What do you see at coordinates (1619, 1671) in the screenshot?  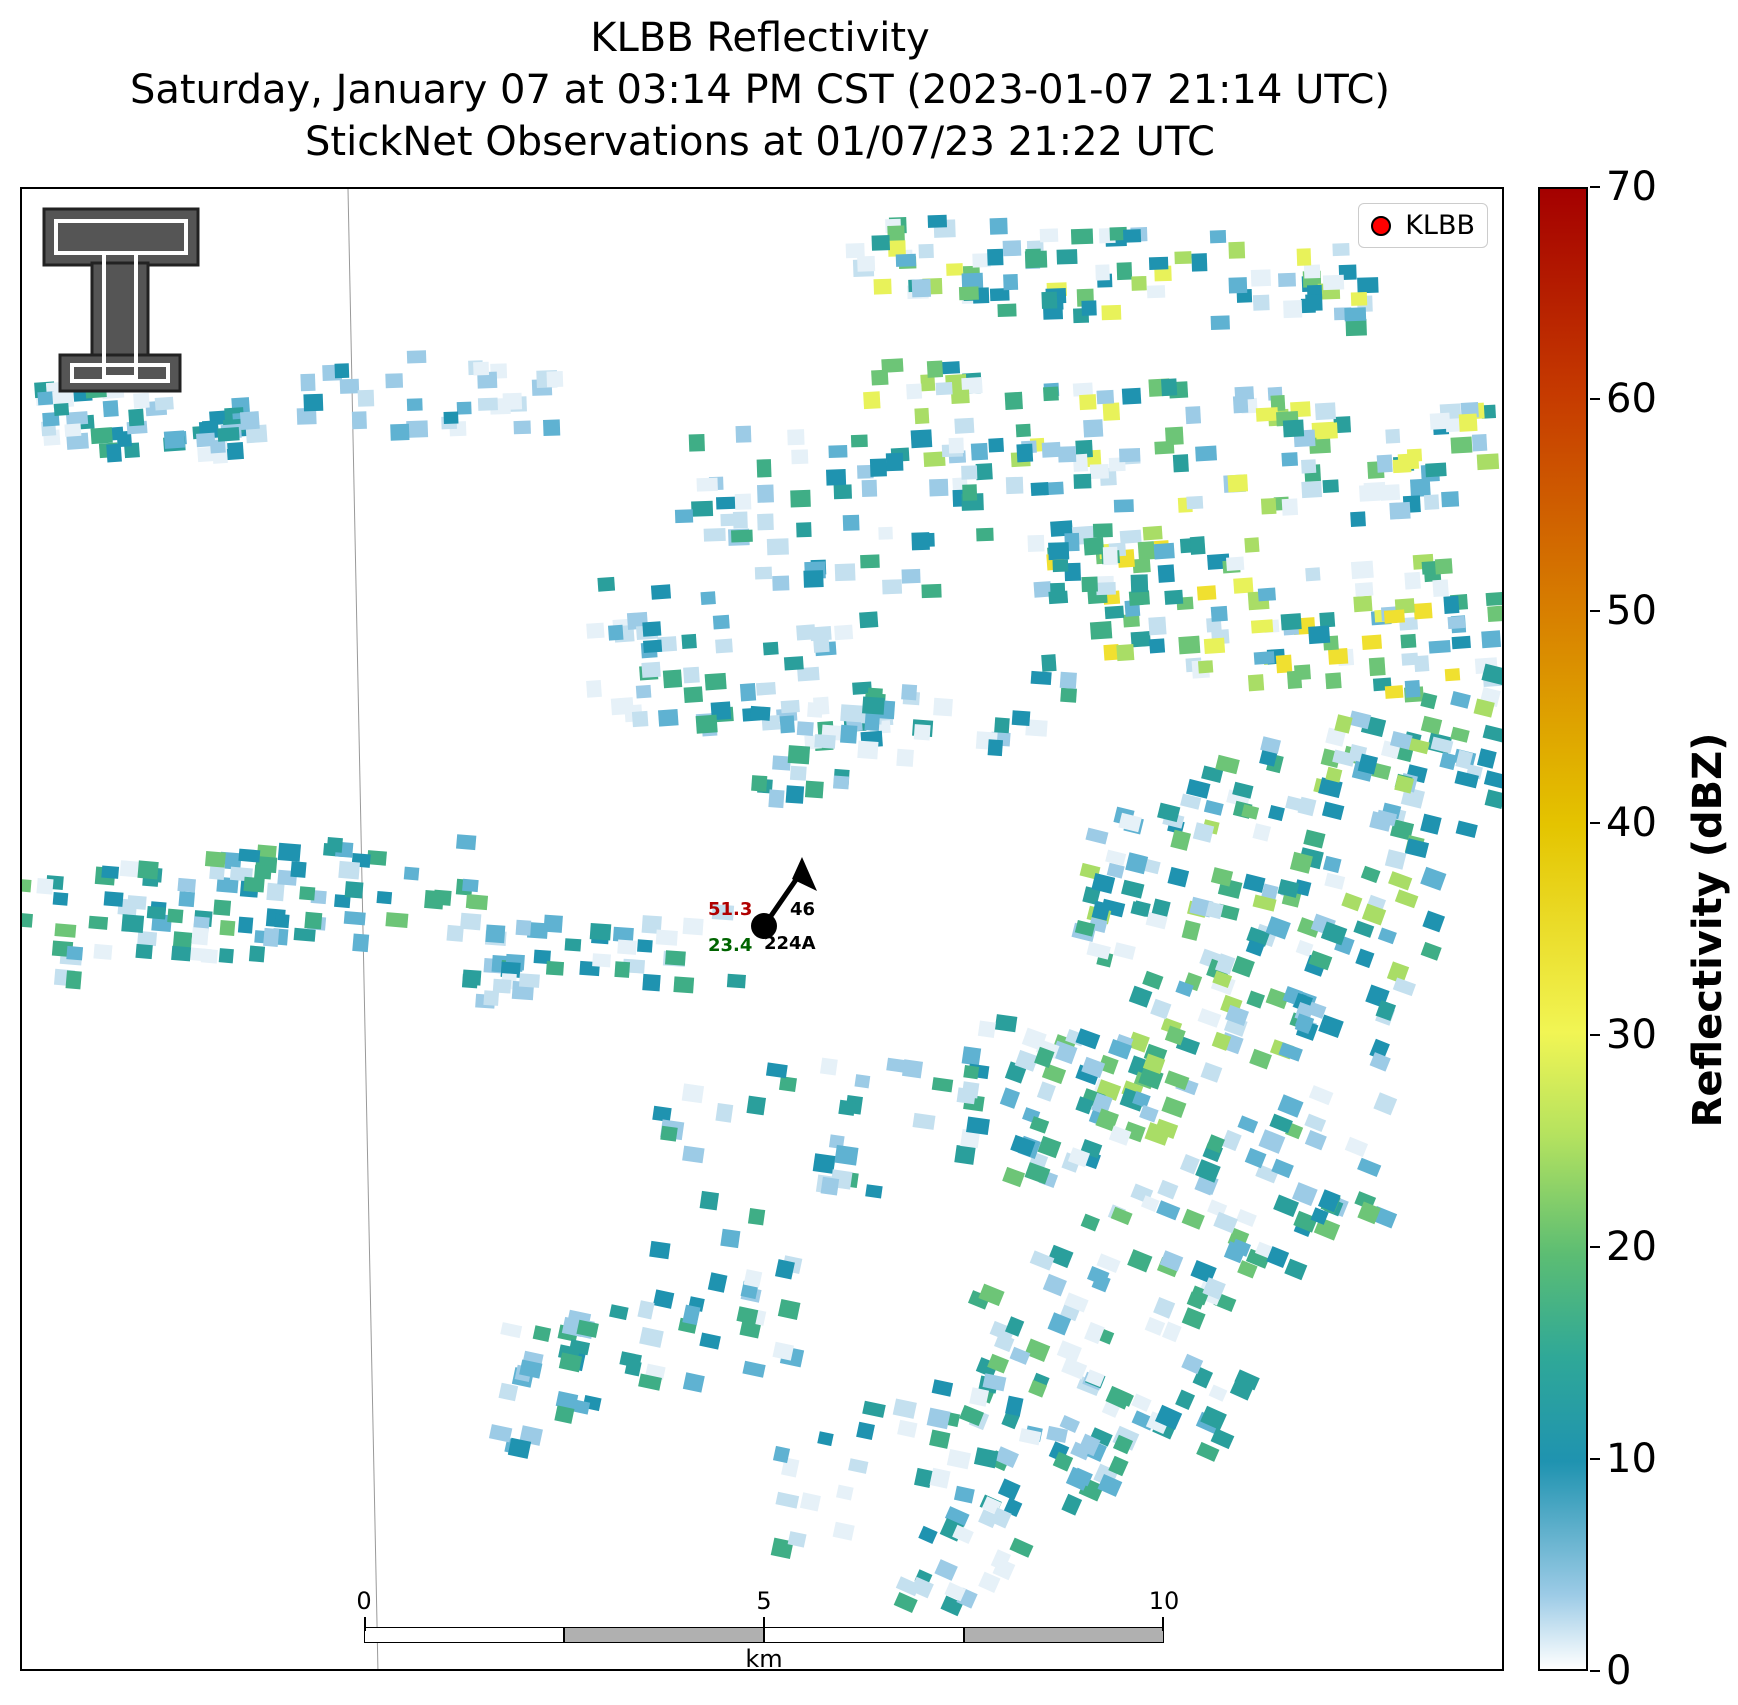 I see `colorbar-tick-label: 0` at bounding box center [1619, 1671].